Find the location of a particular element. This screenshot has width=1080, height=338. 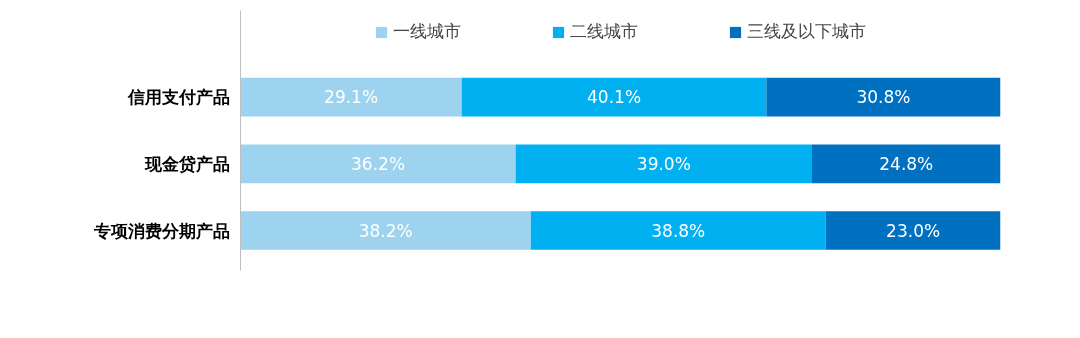

data-label: 29.1% is located at coordinates (351, 97).